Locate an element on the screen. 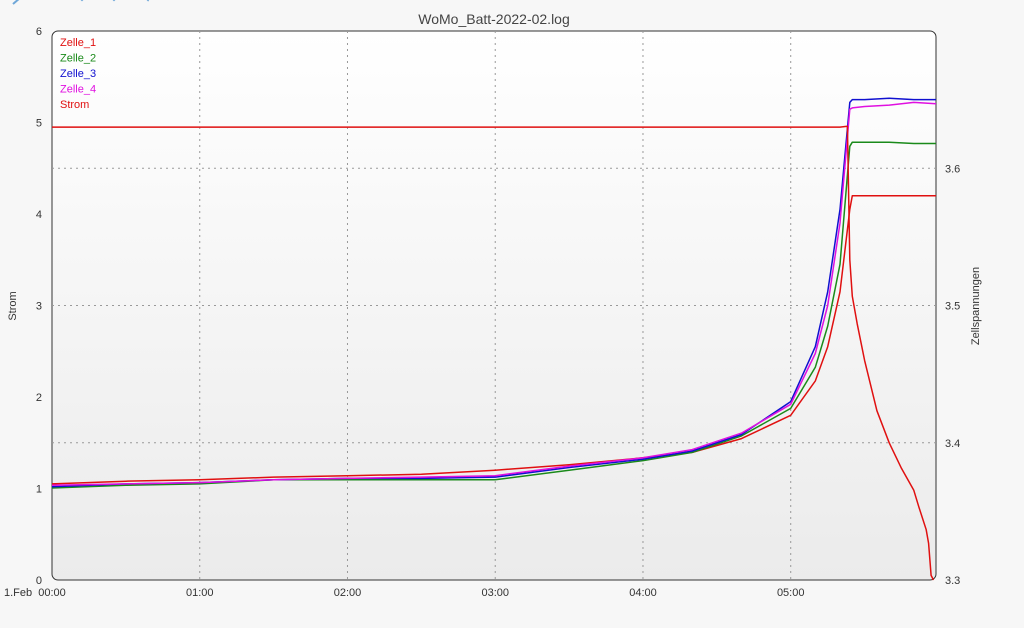 This screenshot has height=628, width=1024. legend-entry-zelle_3: Zelle_3 is located at coordinates (78, 74).